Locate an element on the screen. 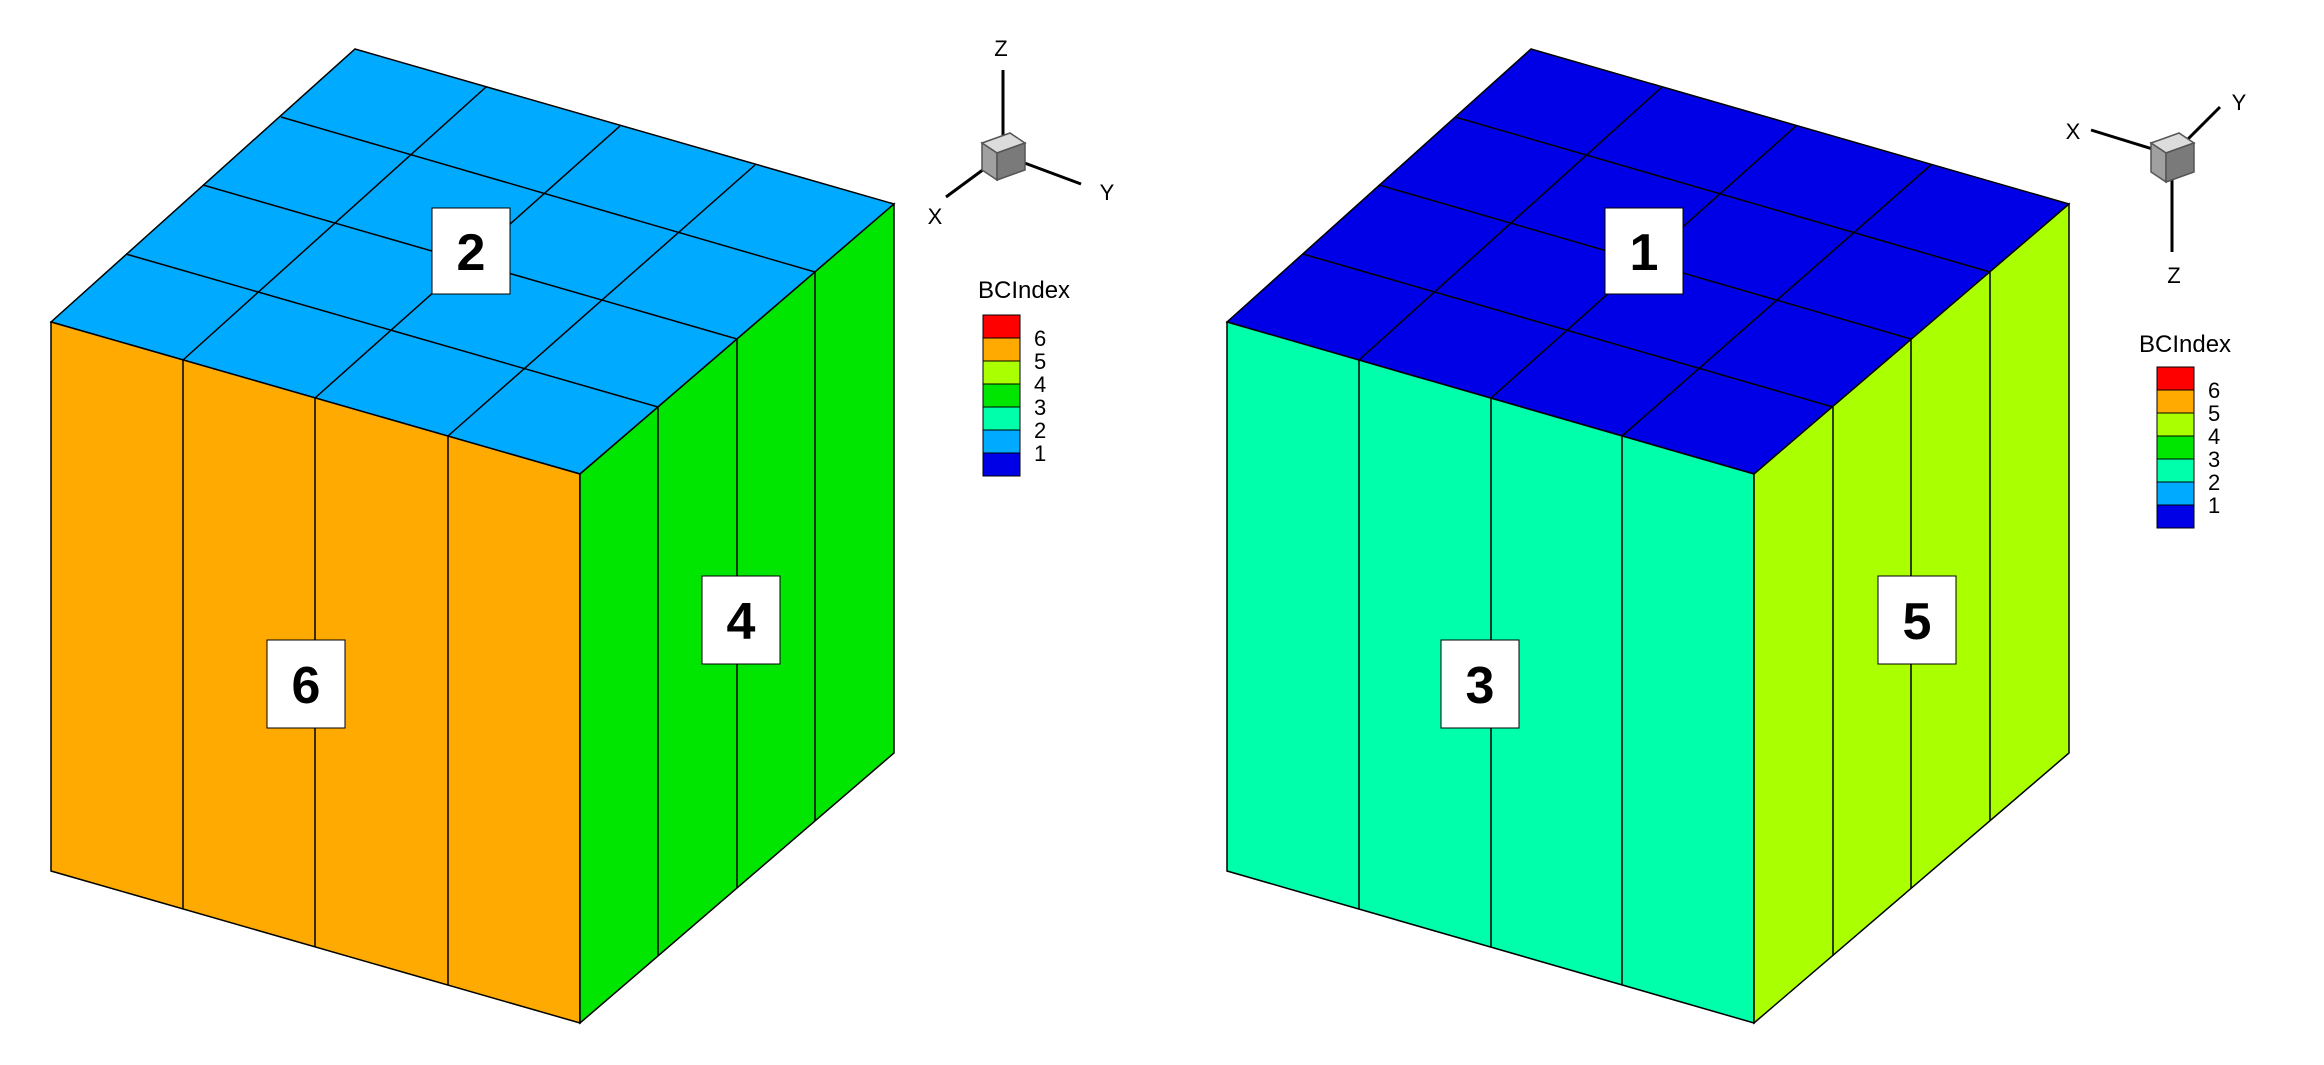 This screenshot has width=2324, height=1065. right-axis-cube-icon is located at coordinates (2172, 158).